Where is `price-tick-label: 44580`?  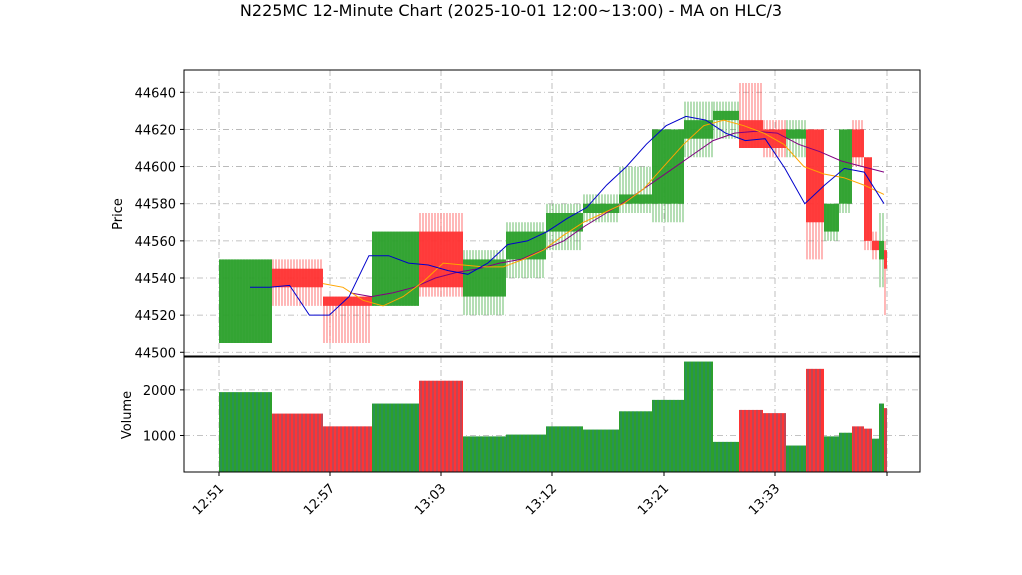
price-tick-label: 44580 is located at coordinates (155, 205).